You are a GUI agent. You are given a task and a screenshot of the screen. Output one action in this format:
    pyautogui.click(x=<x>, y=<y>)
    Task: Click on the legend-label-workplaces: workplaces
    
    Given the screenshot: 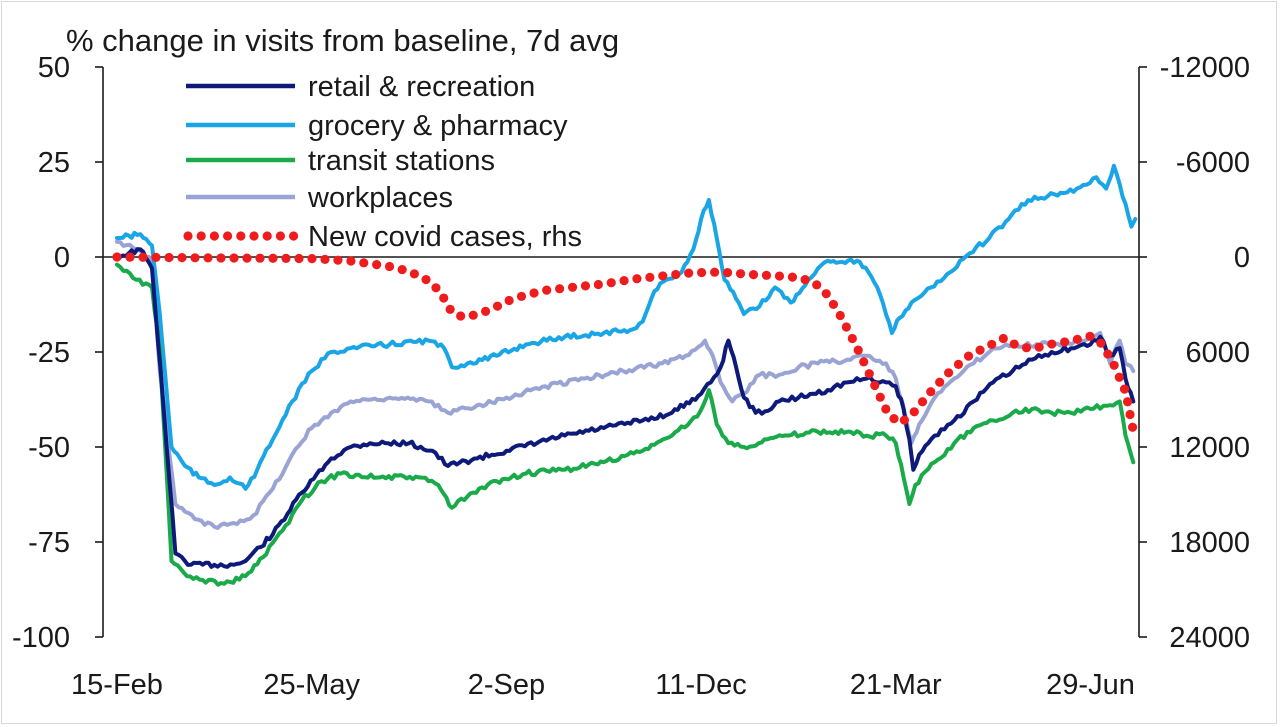 What is the action you would take?
    pyautogui.click(x=380, y=198)
    